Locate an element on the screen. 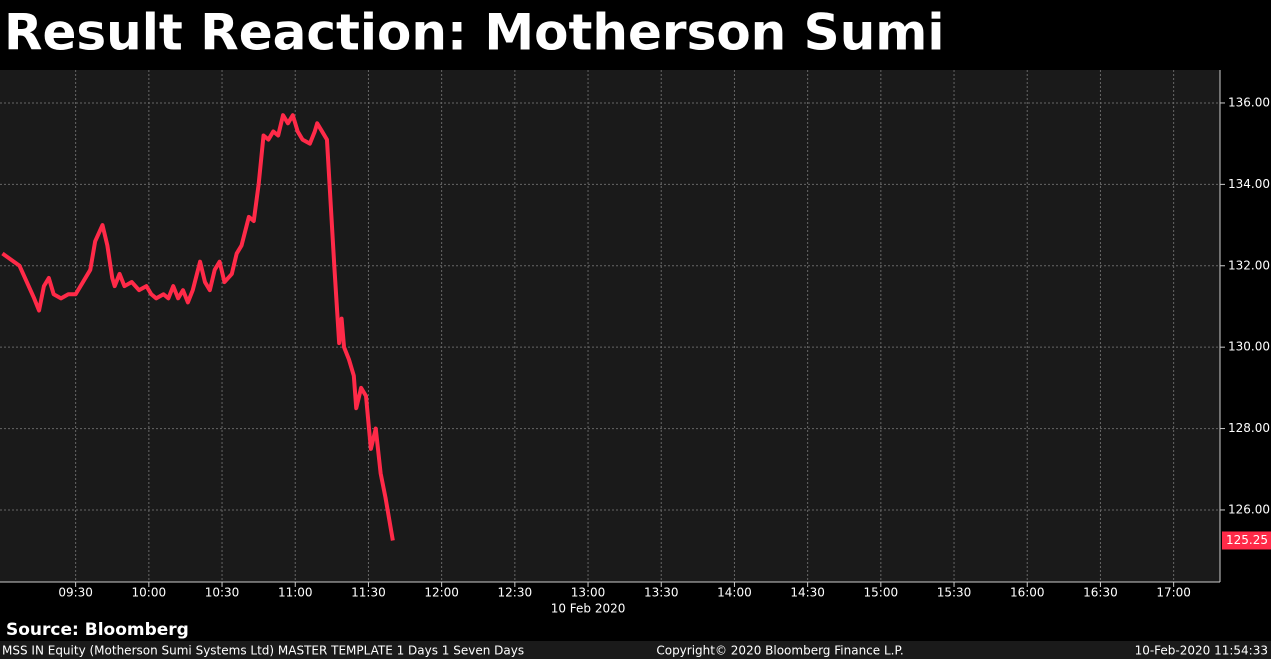  y-tick-label: 136.00 is located at coordinates (1249, 102).